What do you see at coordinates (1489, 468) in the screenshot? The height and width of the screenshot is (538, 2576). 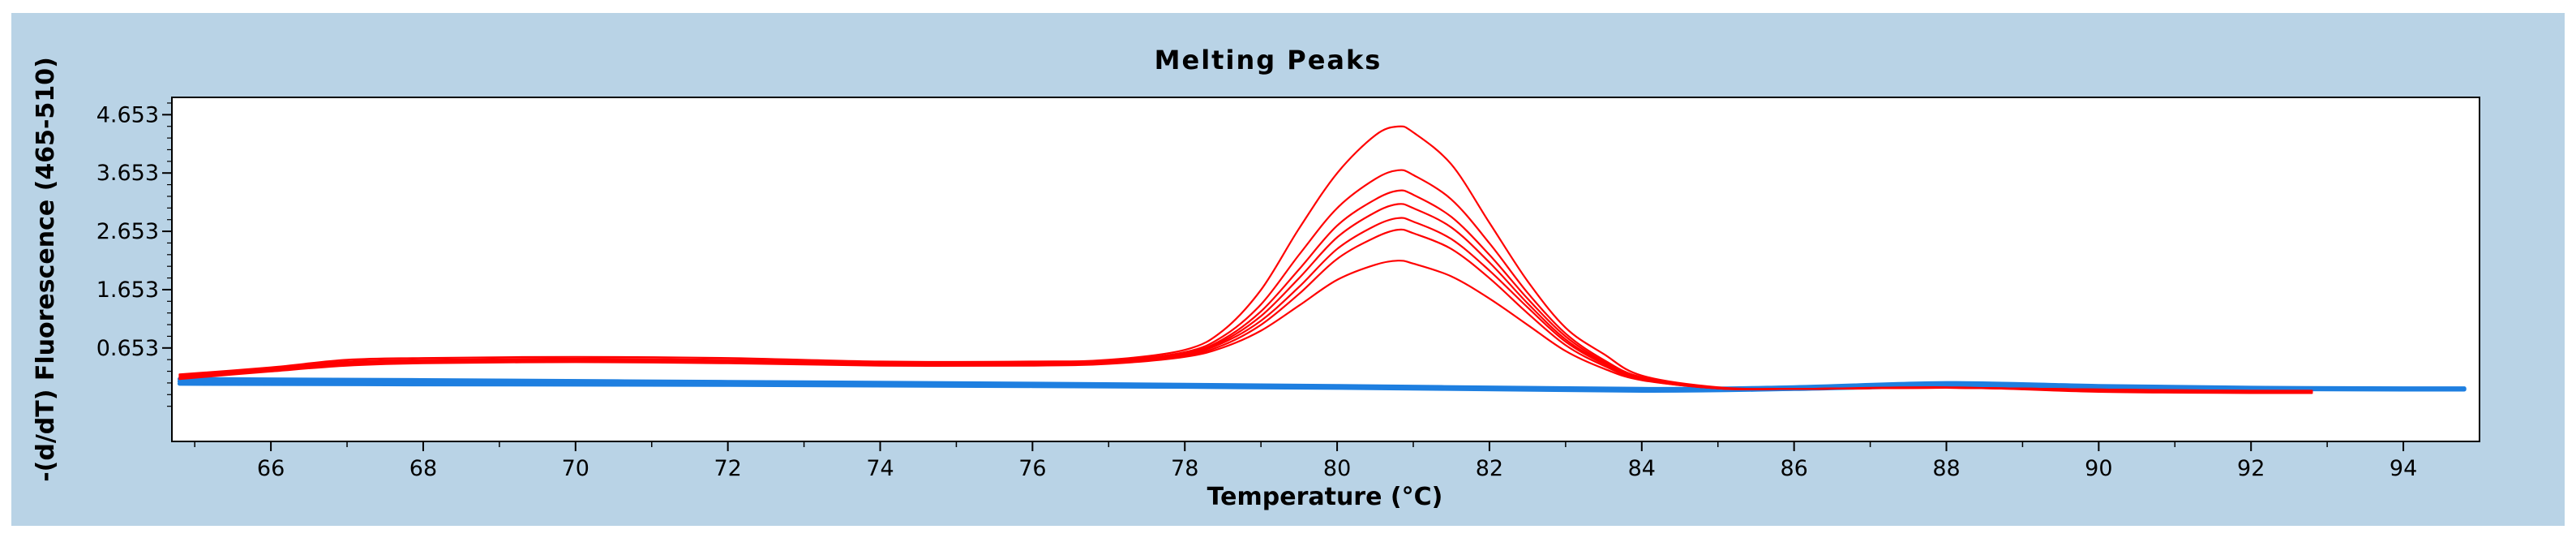 I see `x-tick-label: 82` at bounding box center [1489, 468].